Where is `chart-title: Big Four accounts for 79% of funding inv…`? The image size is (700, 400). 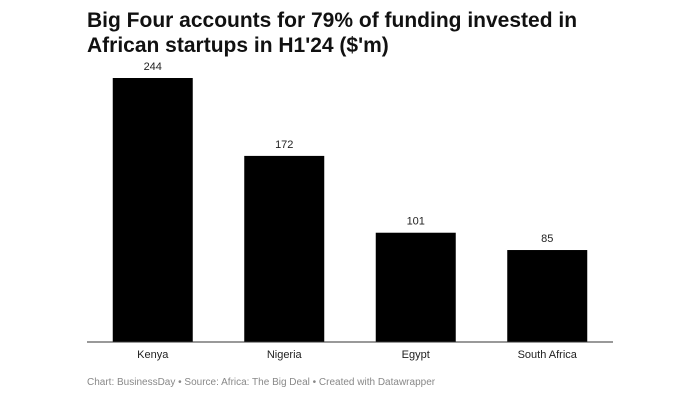
chart-title: Big Four accounts for 79% of funding inv… is located at coordinates (332, 33).